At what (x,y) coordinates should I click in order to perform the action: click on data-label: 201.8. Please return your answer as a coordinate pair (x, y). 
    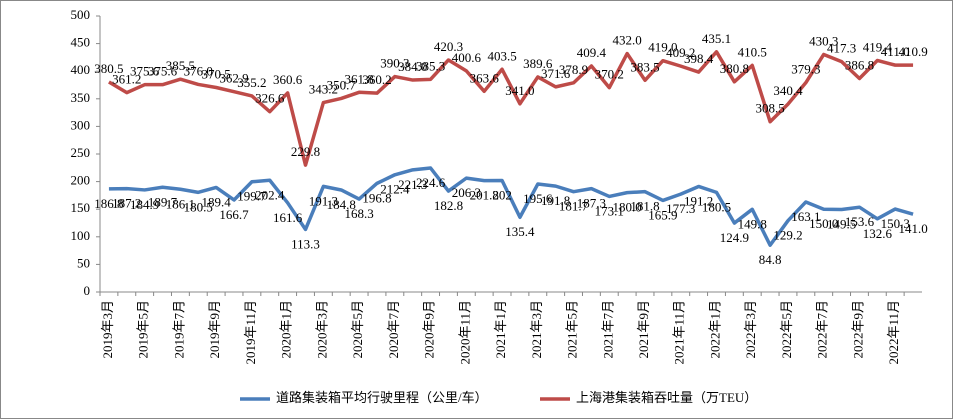
    Looking at the image, I should click on (484, 195).